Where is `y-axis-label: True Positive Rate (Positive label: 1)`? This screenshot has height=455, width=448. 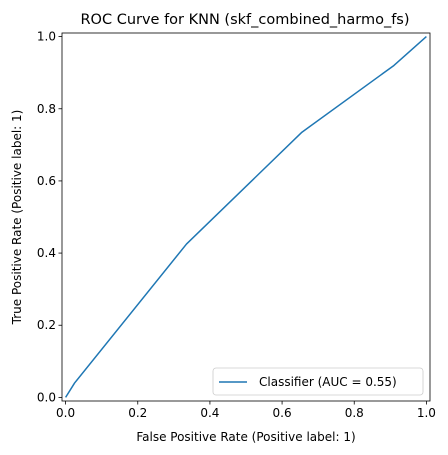
y-axis-label: True Positive Rate (Positive label: 1) is located at coordinates (17, 218).